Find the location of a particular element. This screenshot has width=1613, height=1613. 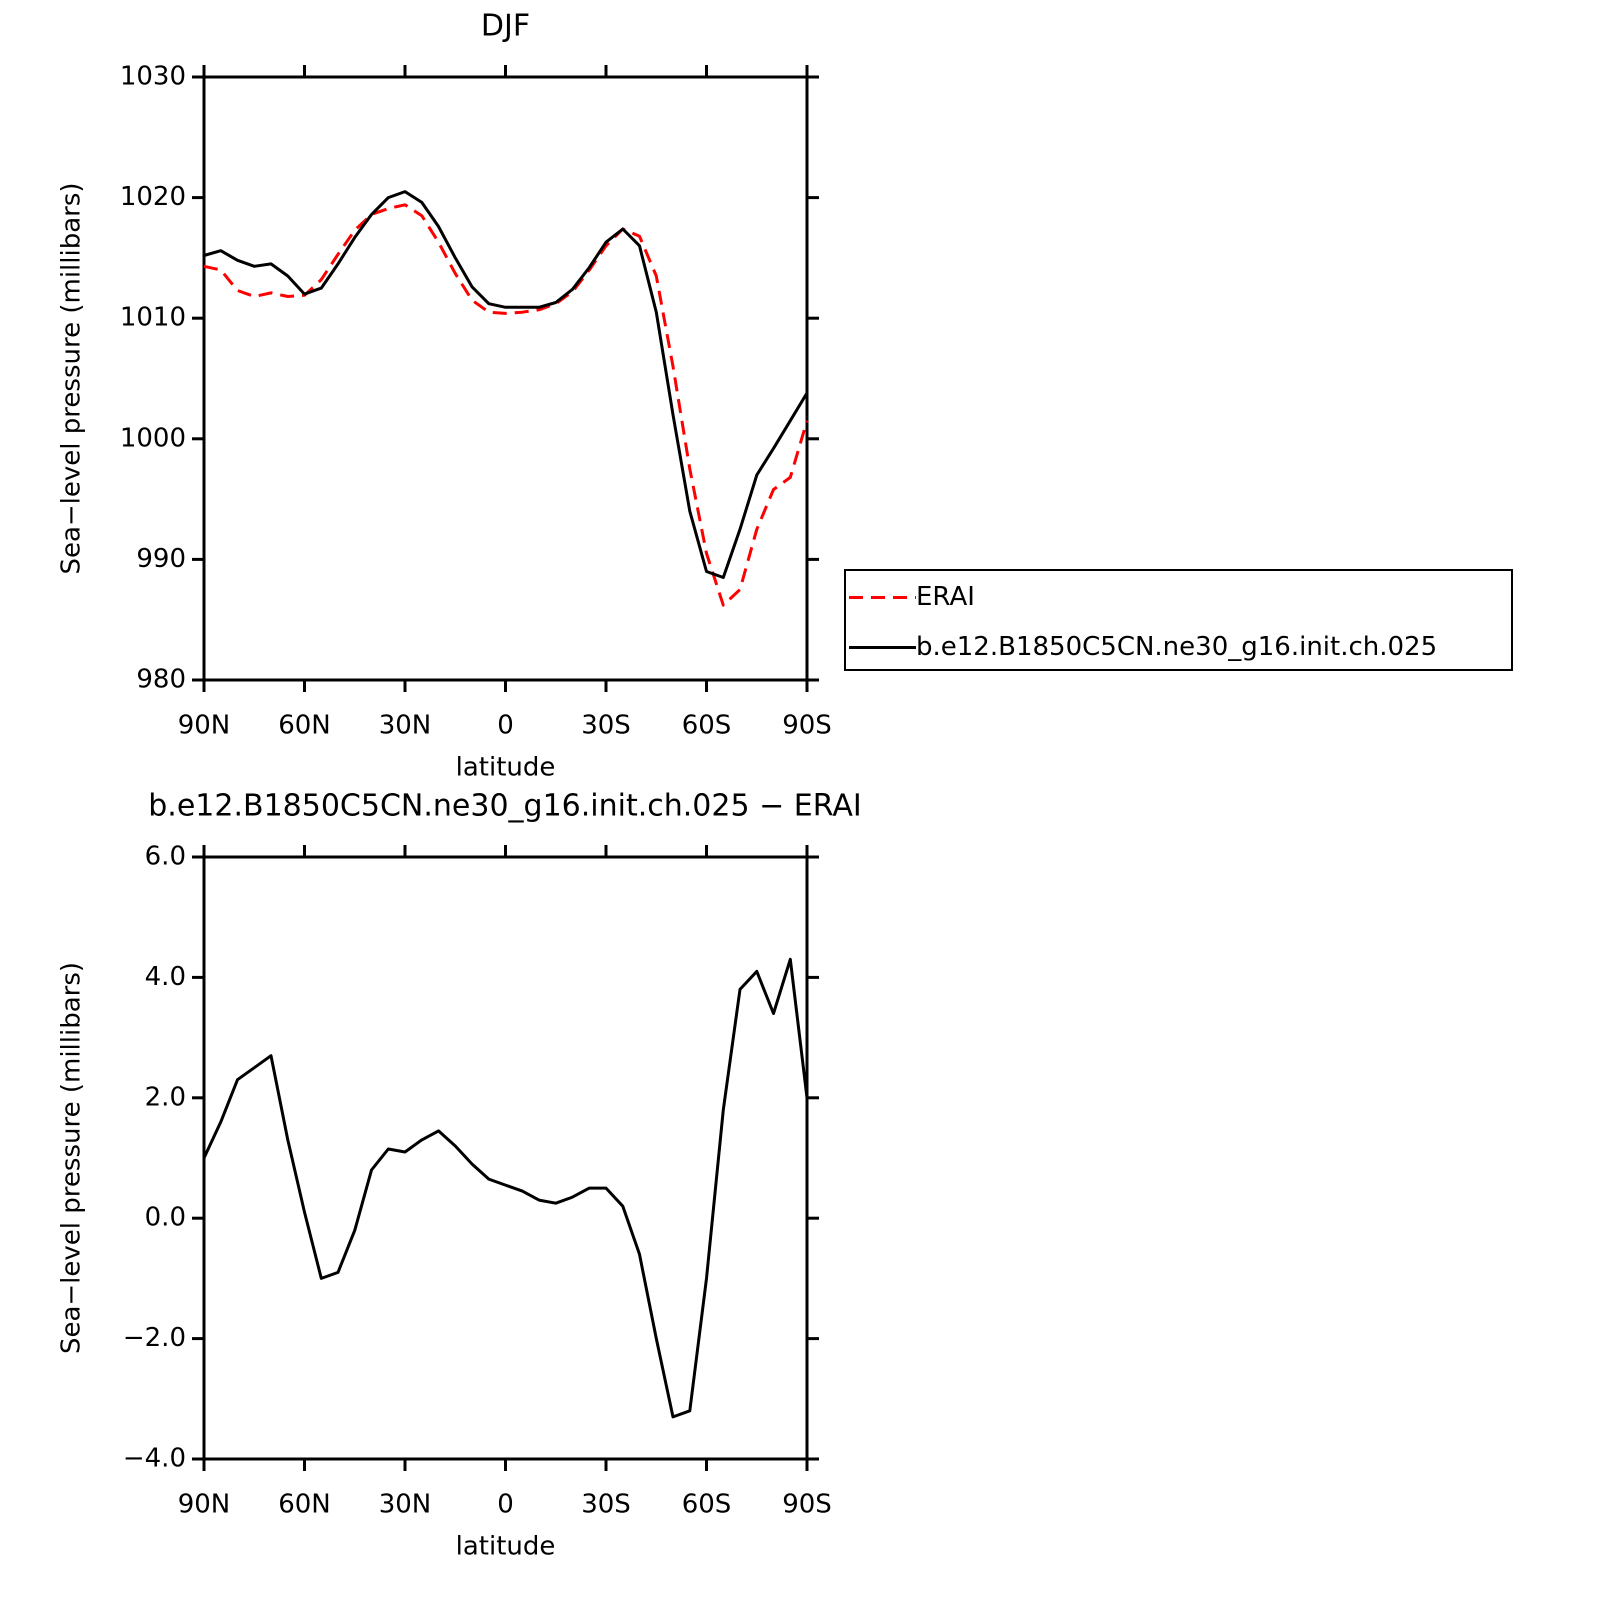

legend-box is located at coordinates (1178, 620).